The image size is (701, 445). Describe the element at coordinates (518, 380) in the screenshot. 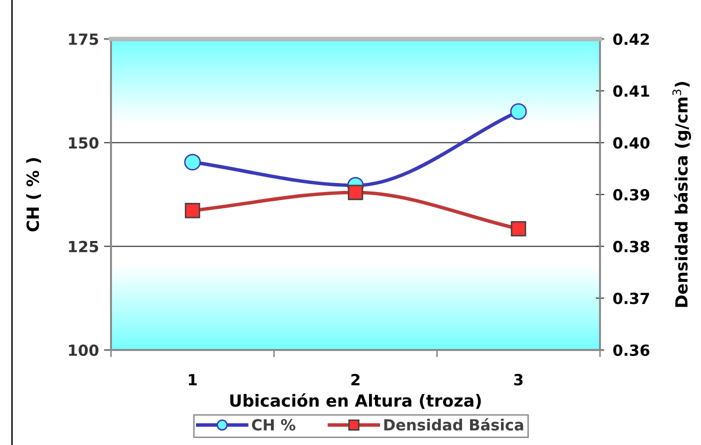

I see `x-tick-label: 3` at that location.